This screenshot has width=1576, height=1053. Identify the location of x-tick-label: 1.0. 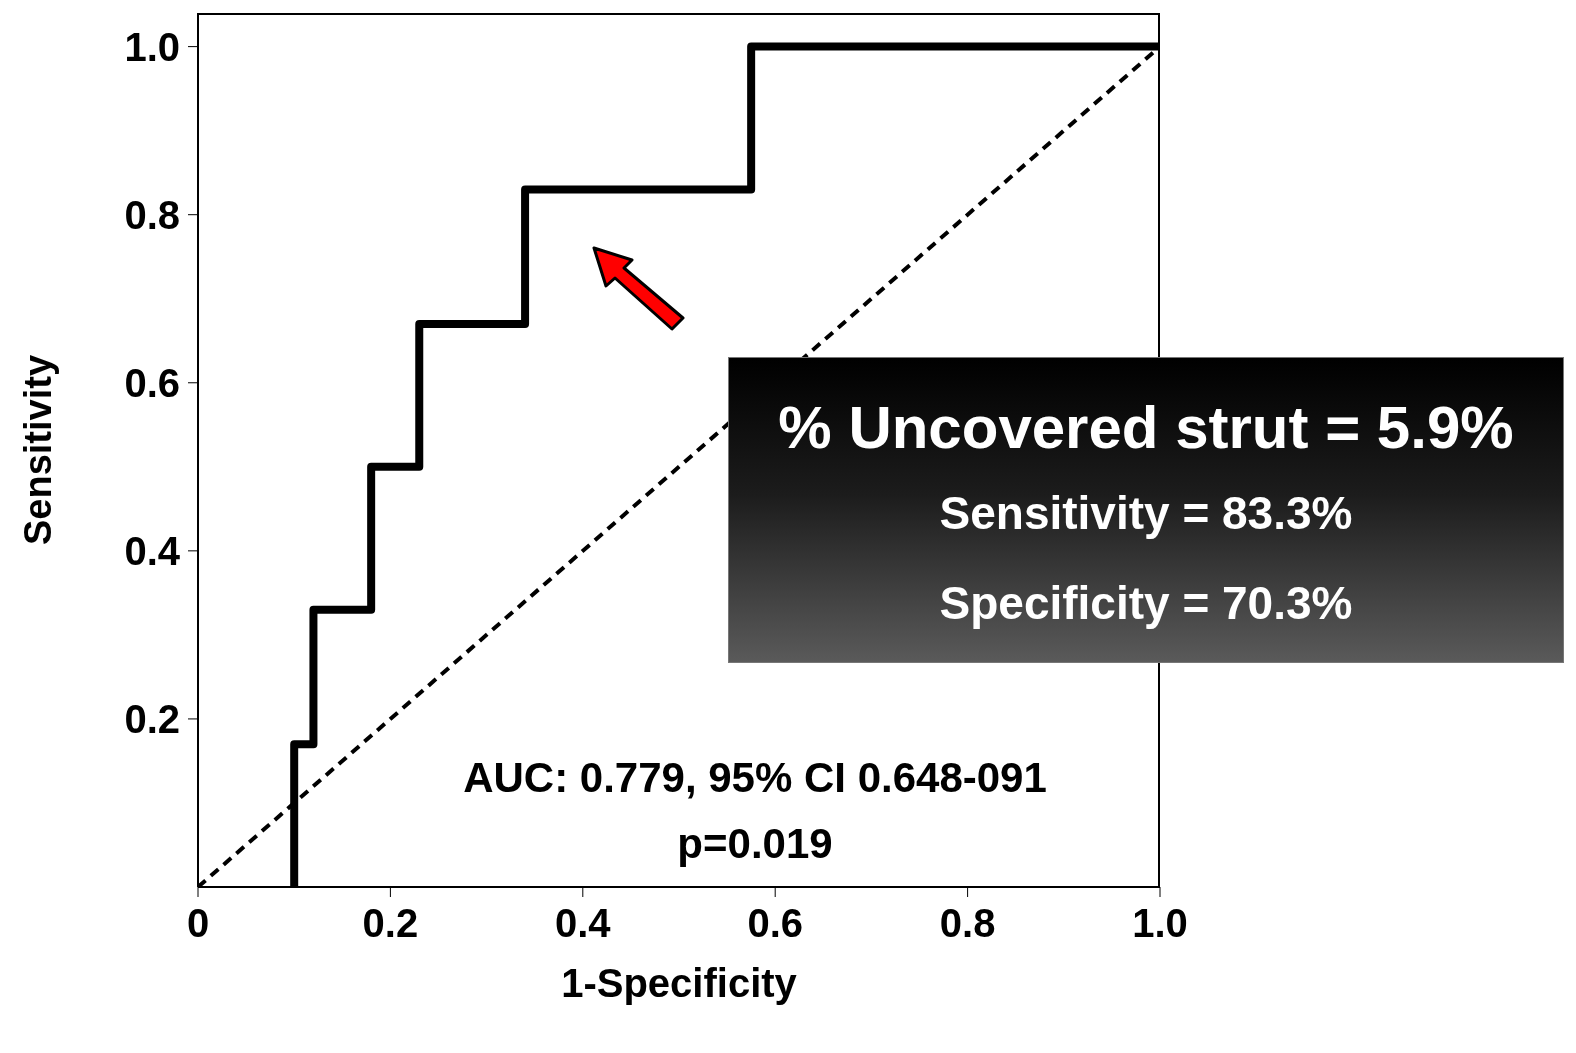
(1160, 923).